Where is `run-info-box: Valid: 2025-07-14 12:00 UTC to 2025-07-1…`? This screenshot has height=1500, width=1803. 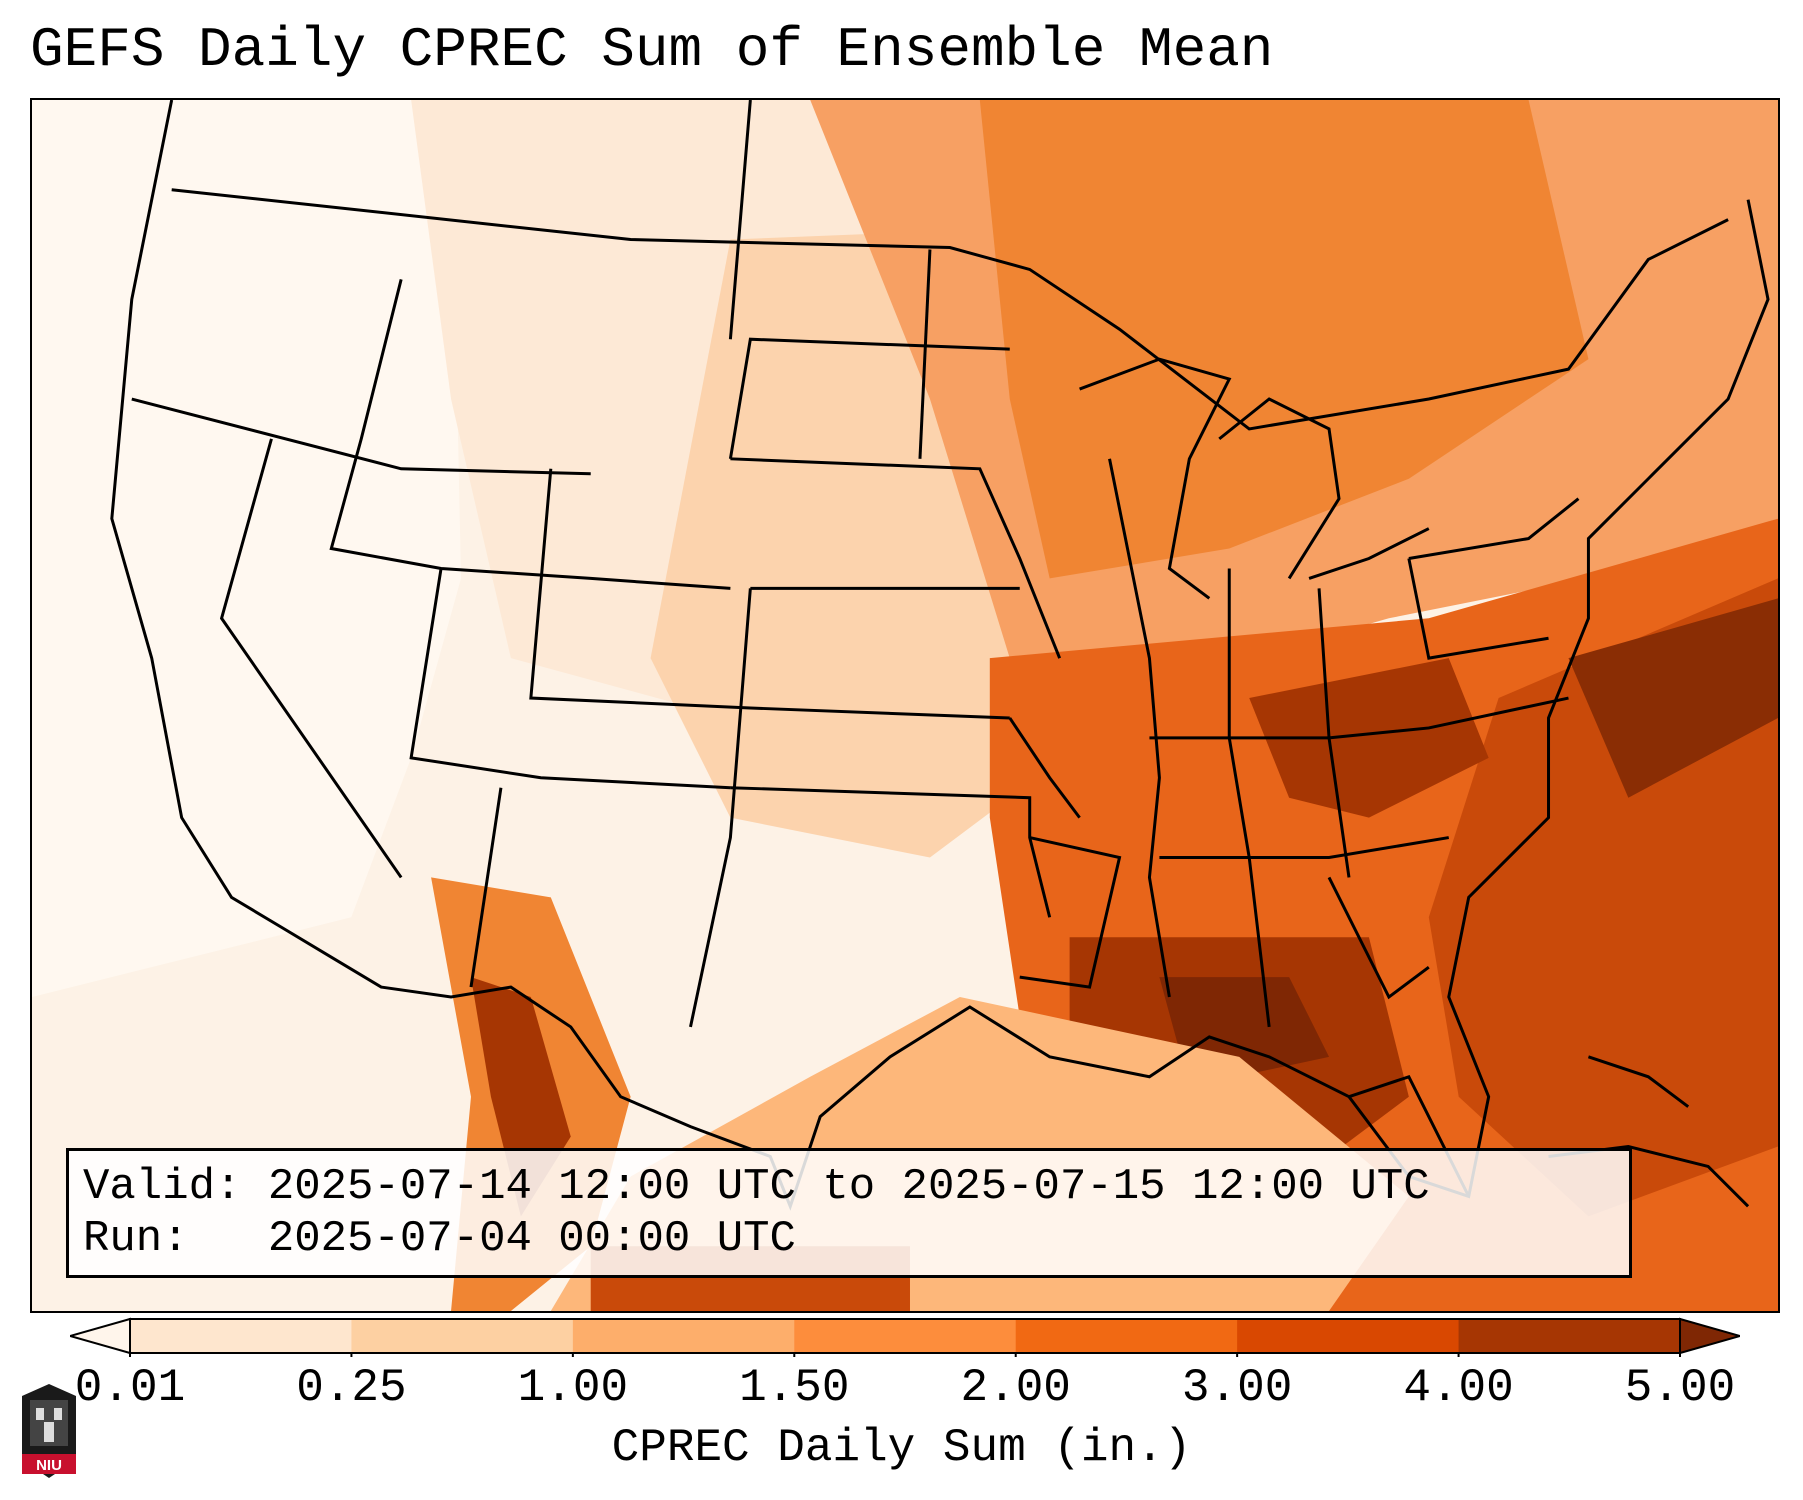
run-info-box: Valid: 2025-07-14 12:00 UTC to 2025-07-1… is located at coordinates (849, 1213).